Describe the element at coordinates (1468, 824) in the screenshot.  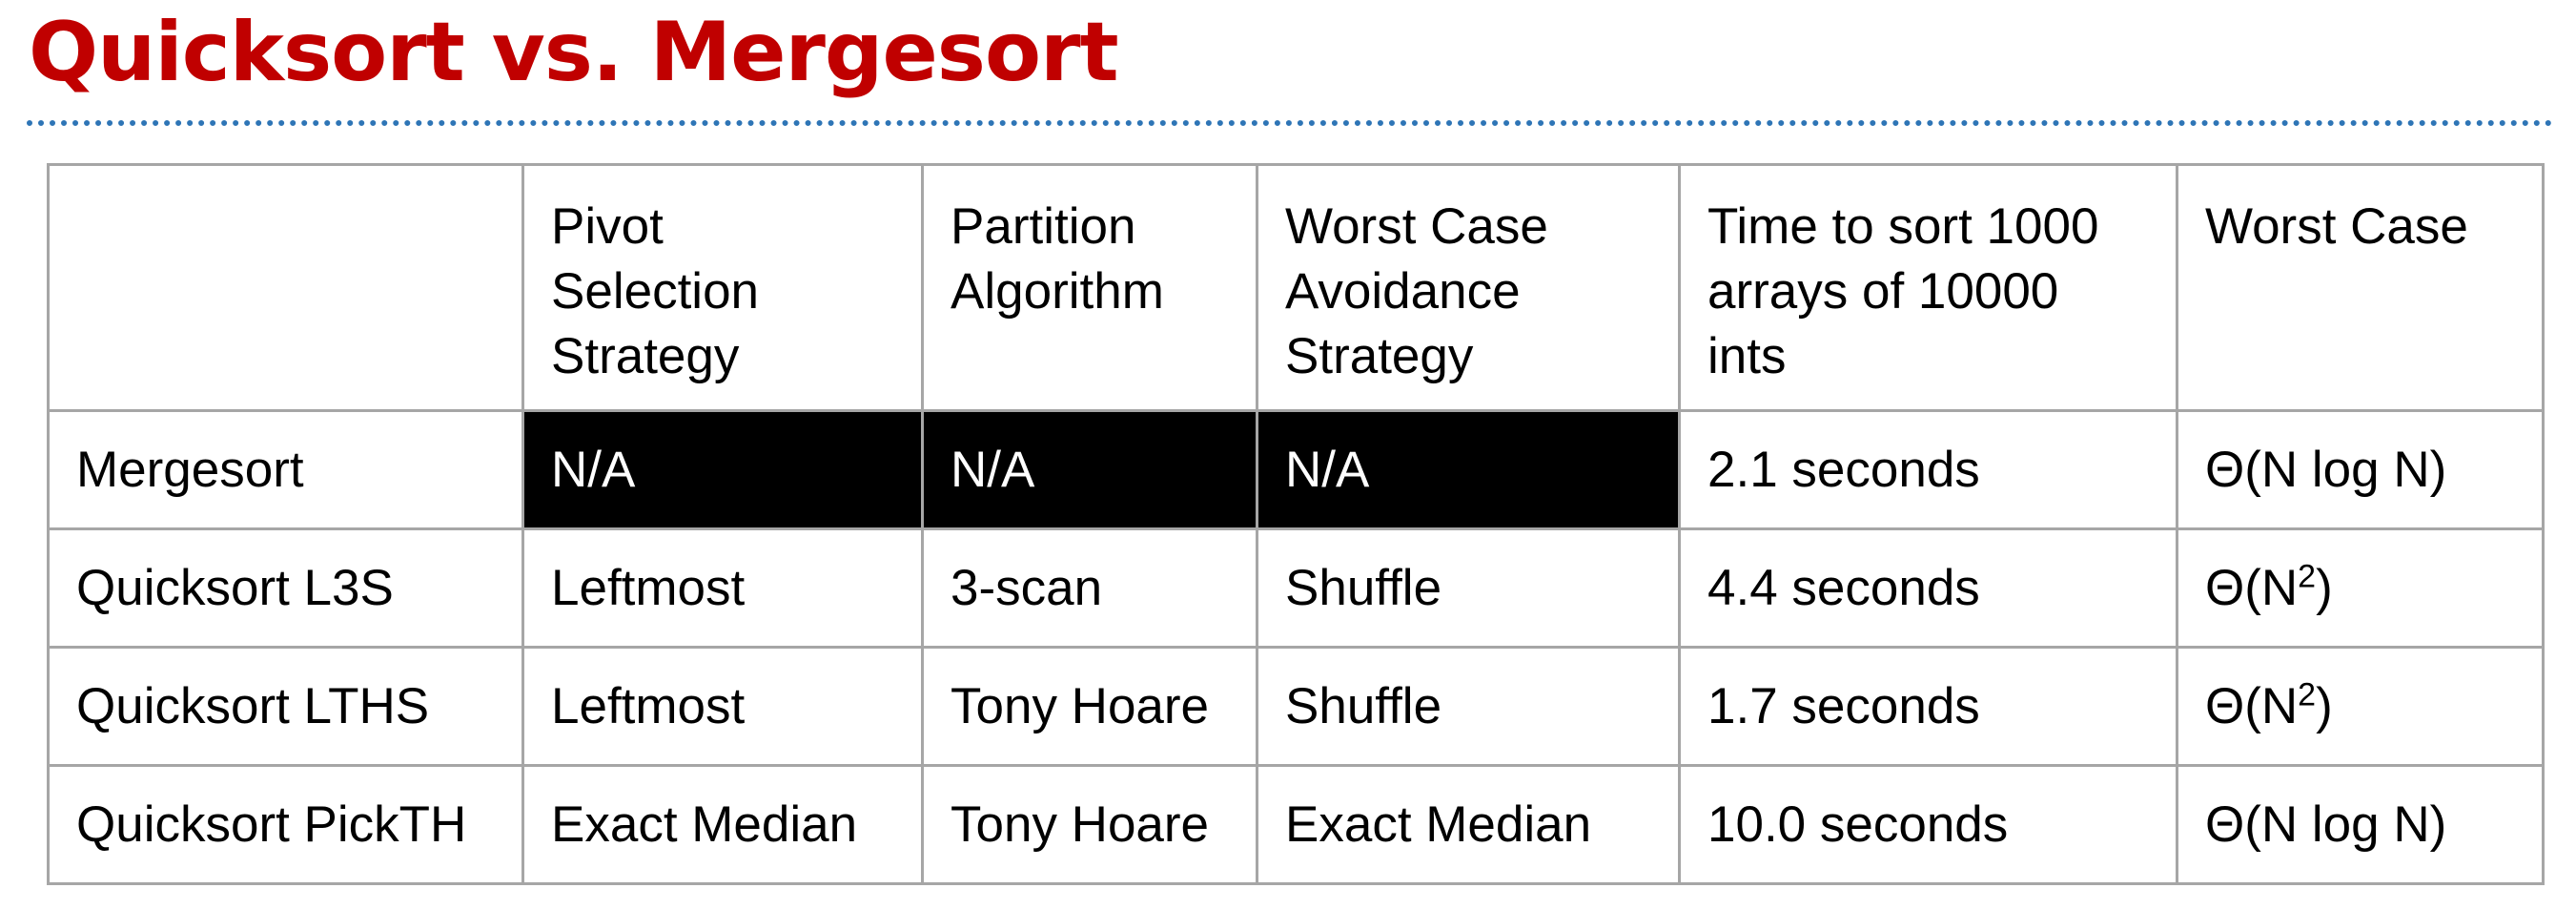
I see `avoidance-strategy-cell: Exact Median` at that location.